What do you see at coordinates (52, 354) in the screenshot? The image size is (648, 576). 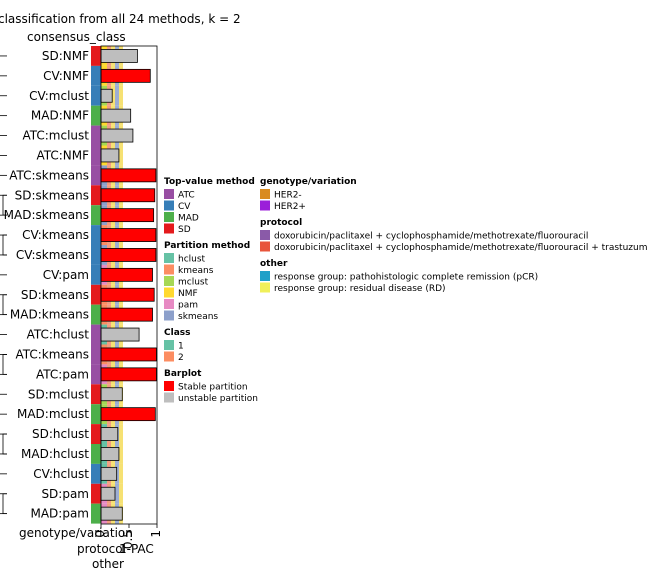 I see `row-label: ATC:kmeans` at bounding box center [52, 354].